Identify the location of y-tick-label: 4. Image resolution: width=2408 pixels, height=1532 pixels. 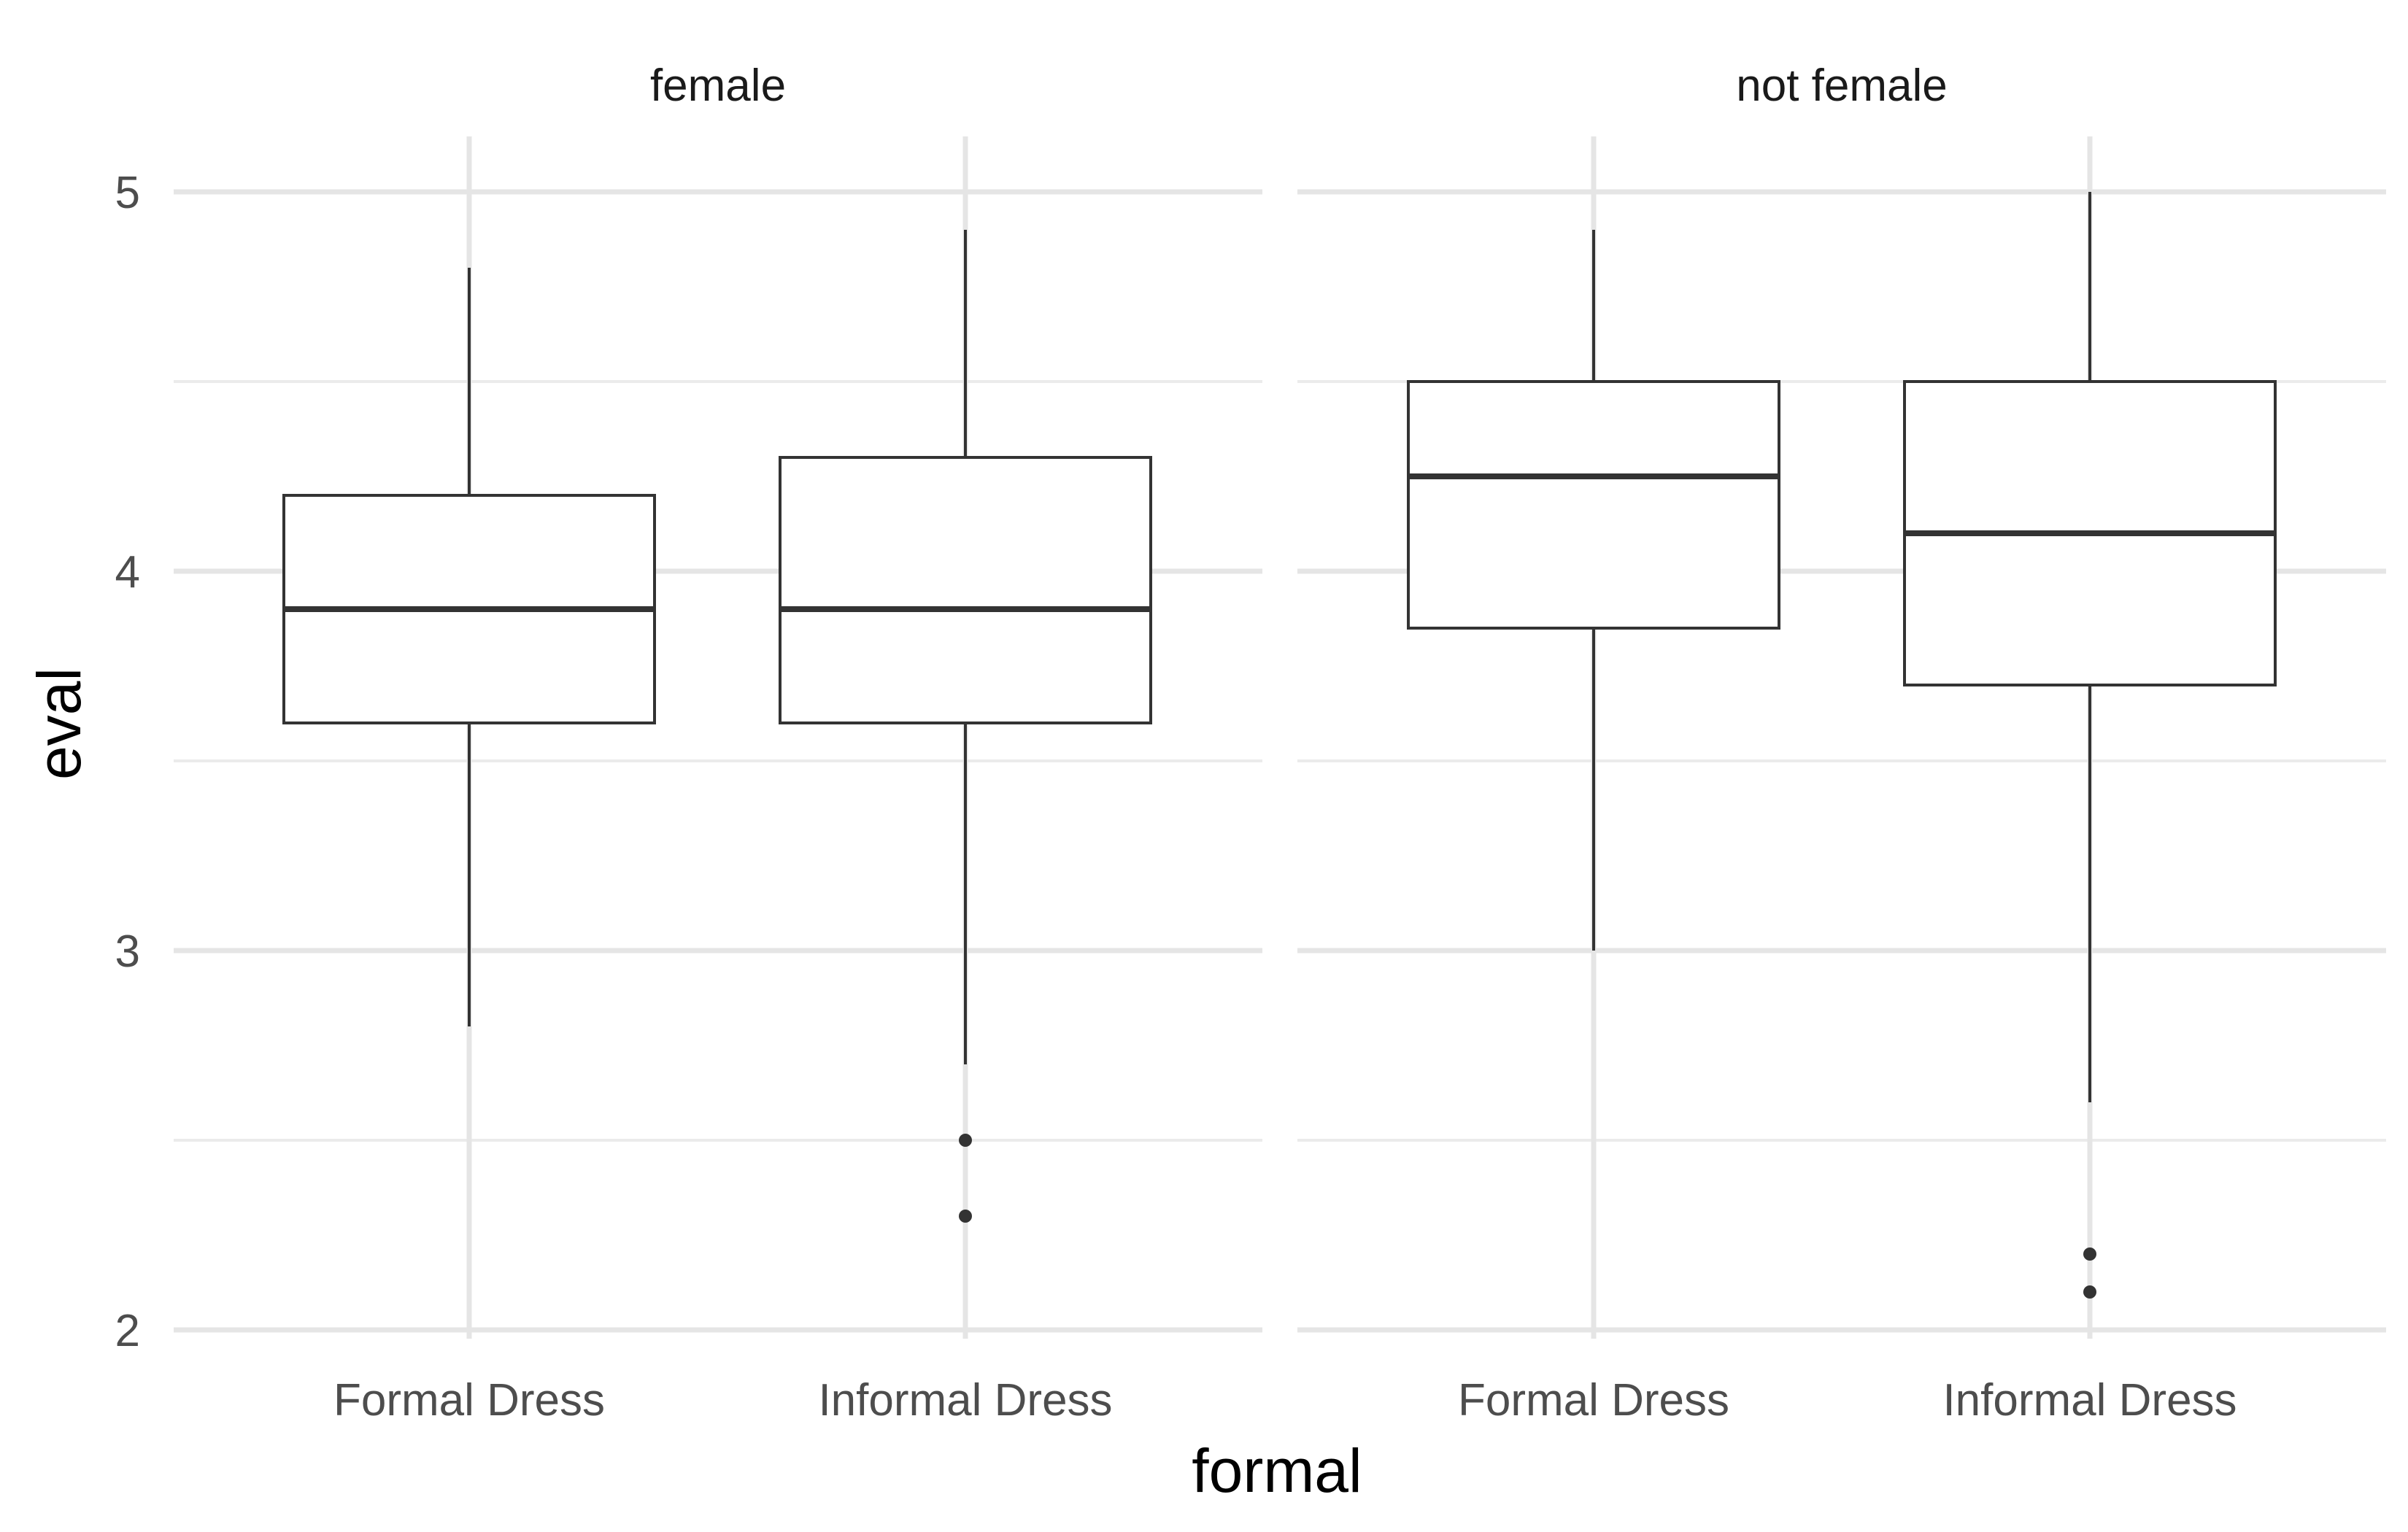
(128, 572).